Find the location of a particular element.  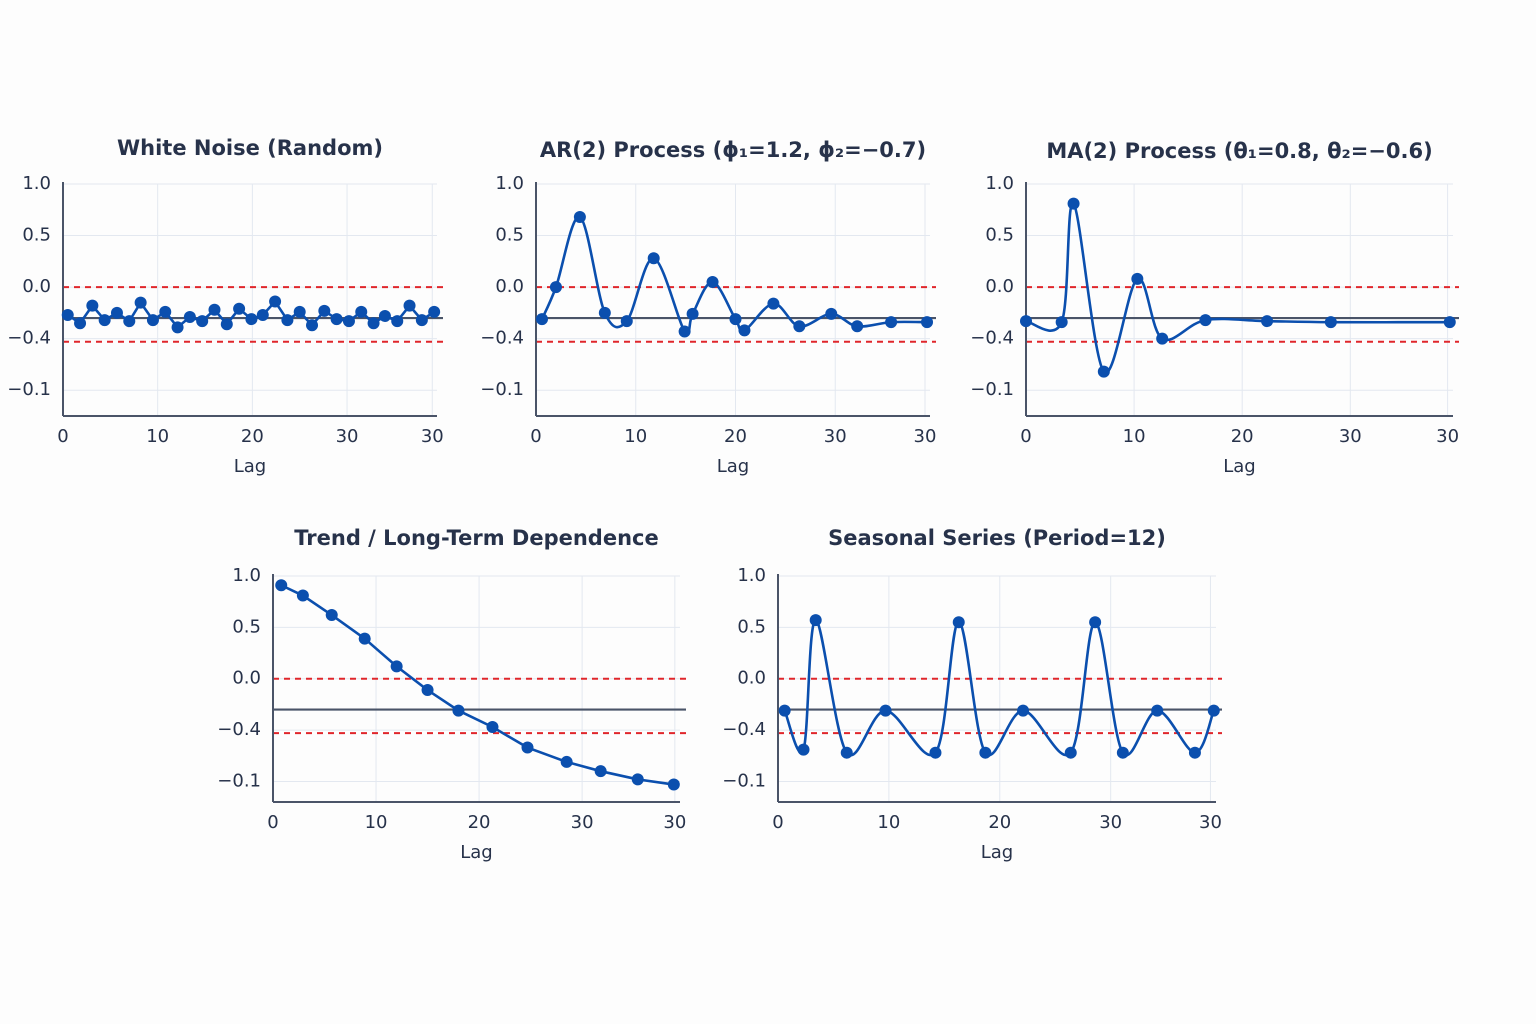

series-line is located at coordinates (999, 687).